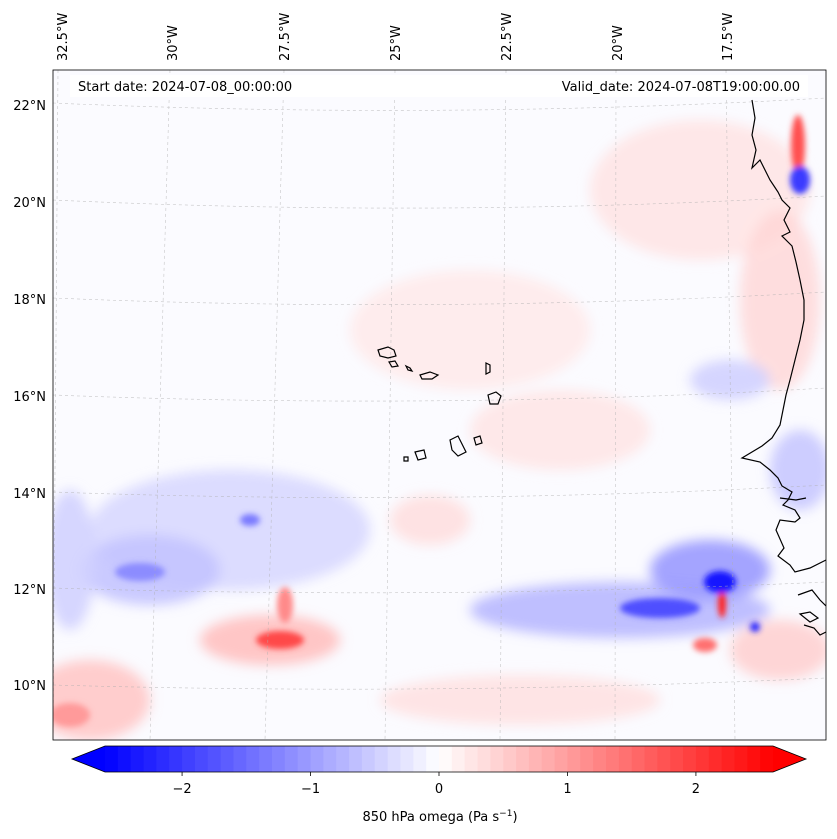 The height and width of the screenshot is (839, 837). I want to click on colorbar-outline, so click(439, 759).